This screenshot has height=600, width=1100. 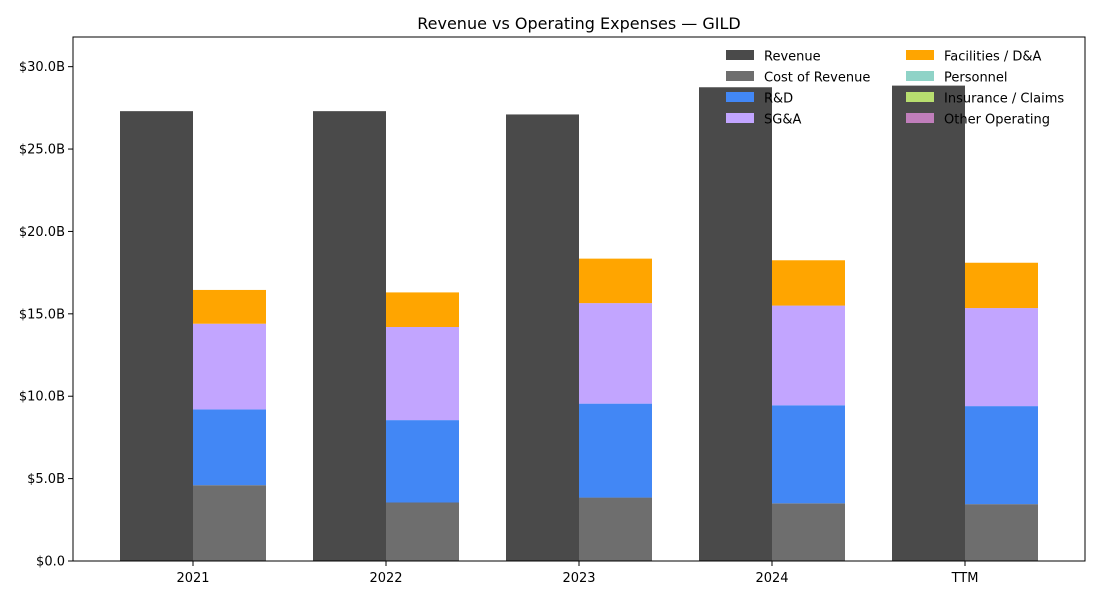 I want to click on expense-bar-facilities-d-a-2024, so click(x=808, y=283).